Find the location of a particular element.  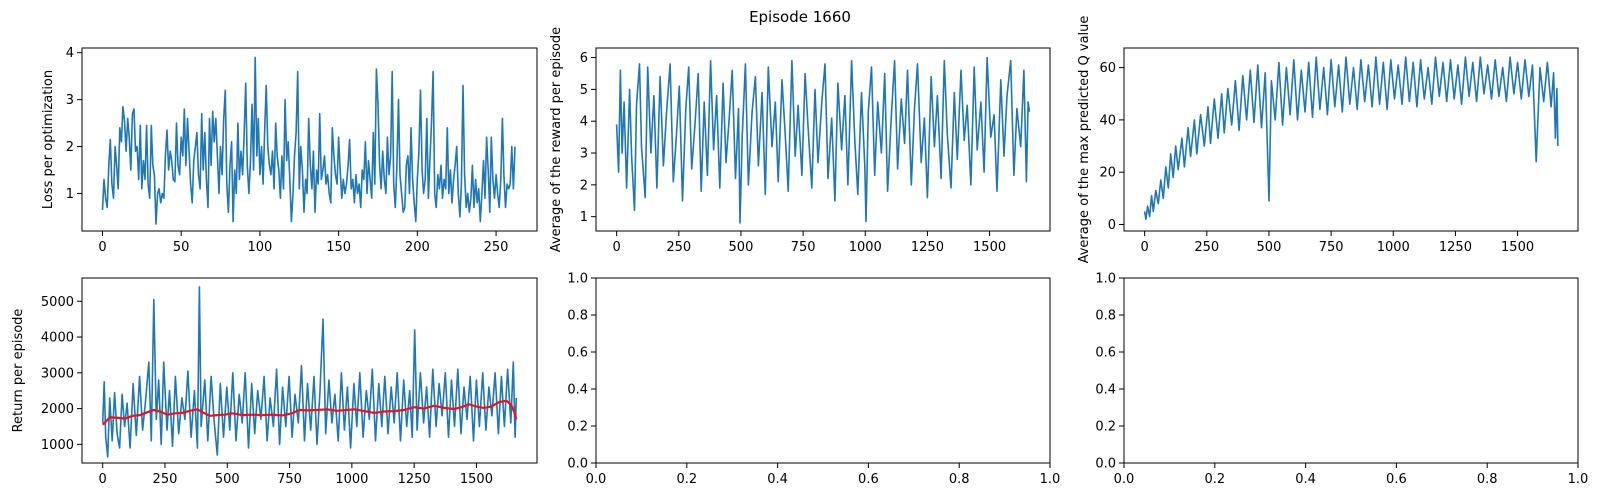

figure-title: Episode 1660 is located at coordinates (800, 17).